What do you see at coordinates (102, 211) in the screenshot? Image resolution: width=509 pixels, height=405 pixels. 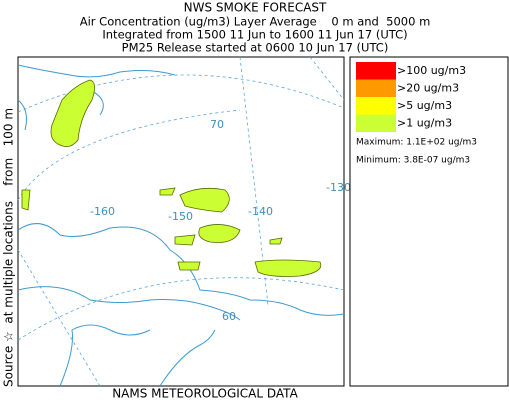 I see `map-label: -160` at bounding box center [102, 211].